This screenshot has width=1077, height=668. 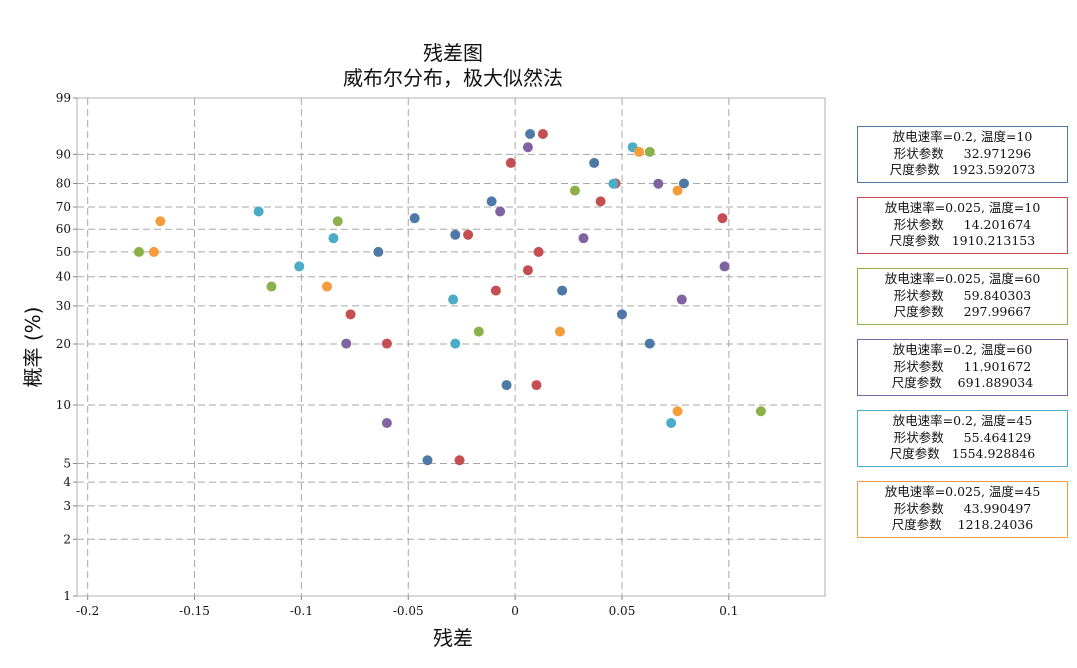 What do you see at coordinates (962, 136) in the screenshot?
I see `legend-series-name: 放电速率=0.2, 温度=10` at bounding box center [962, 136].